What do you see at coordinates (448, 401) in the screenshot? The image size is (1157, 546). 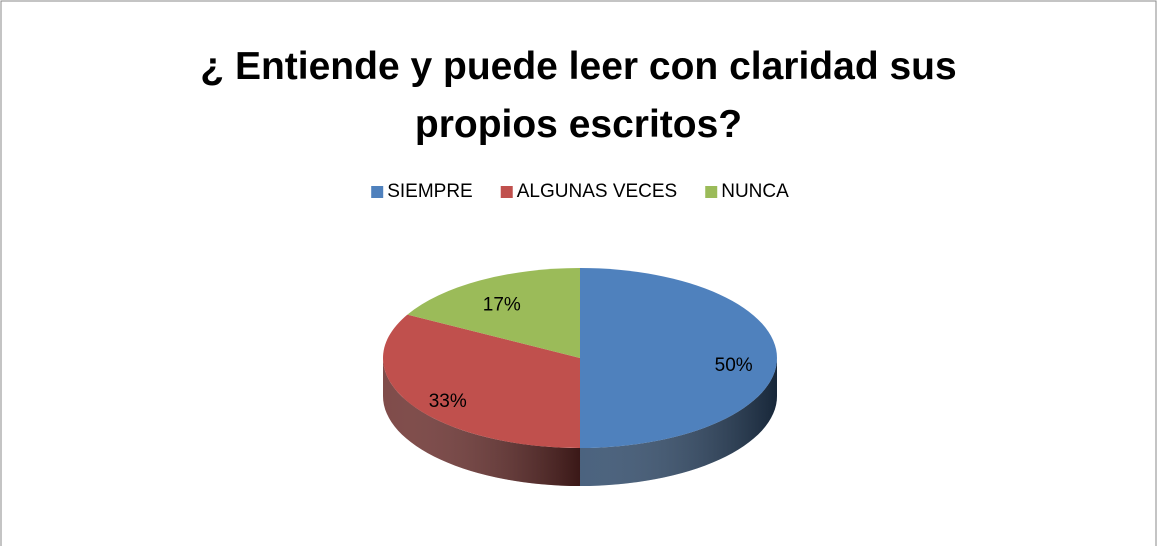 I see `data-label: 33%` at bounding box center [448, 401].